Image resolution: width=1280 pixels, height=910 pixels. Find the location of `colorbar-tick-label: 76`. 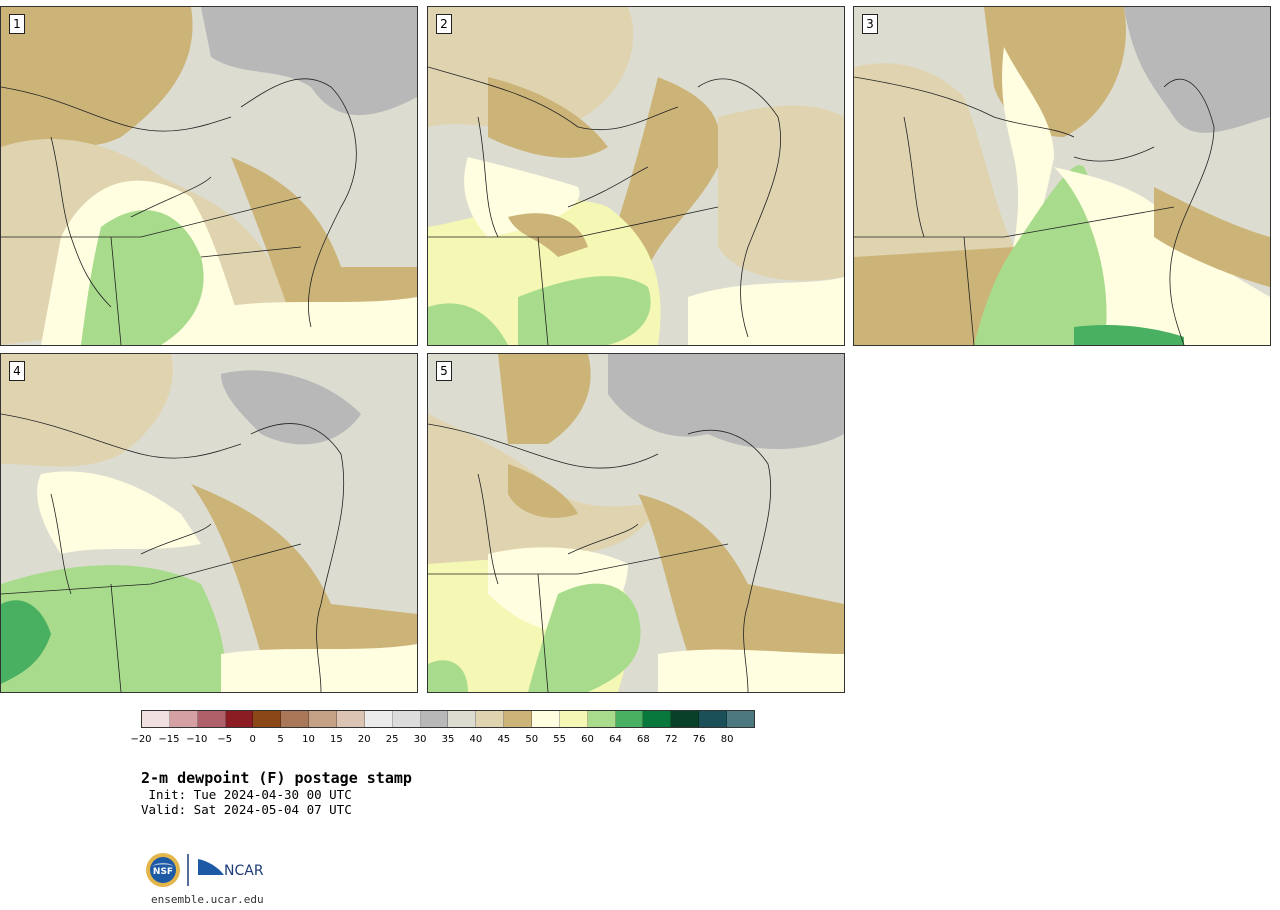

colorbar-tick-label: 76 is located at coordinates (699, 739).